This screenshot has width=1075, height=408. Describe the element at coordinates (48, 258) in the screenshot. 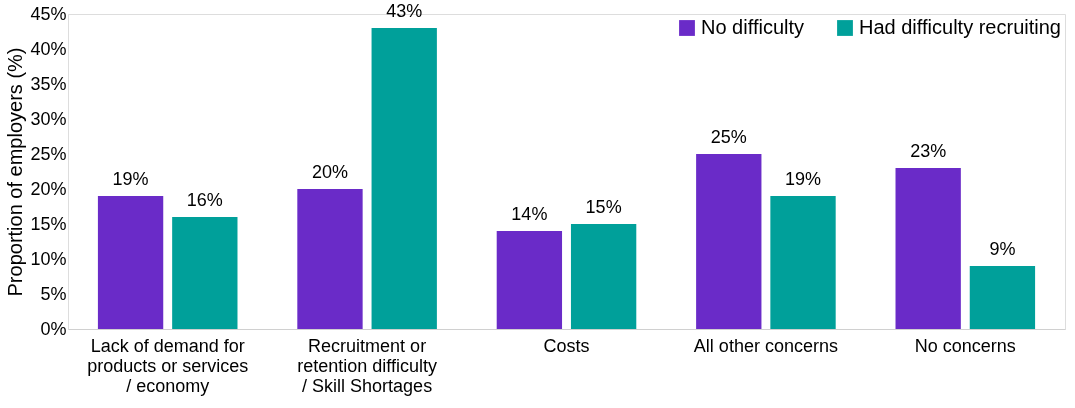

I see `y-tick-label: 10%` at that location.